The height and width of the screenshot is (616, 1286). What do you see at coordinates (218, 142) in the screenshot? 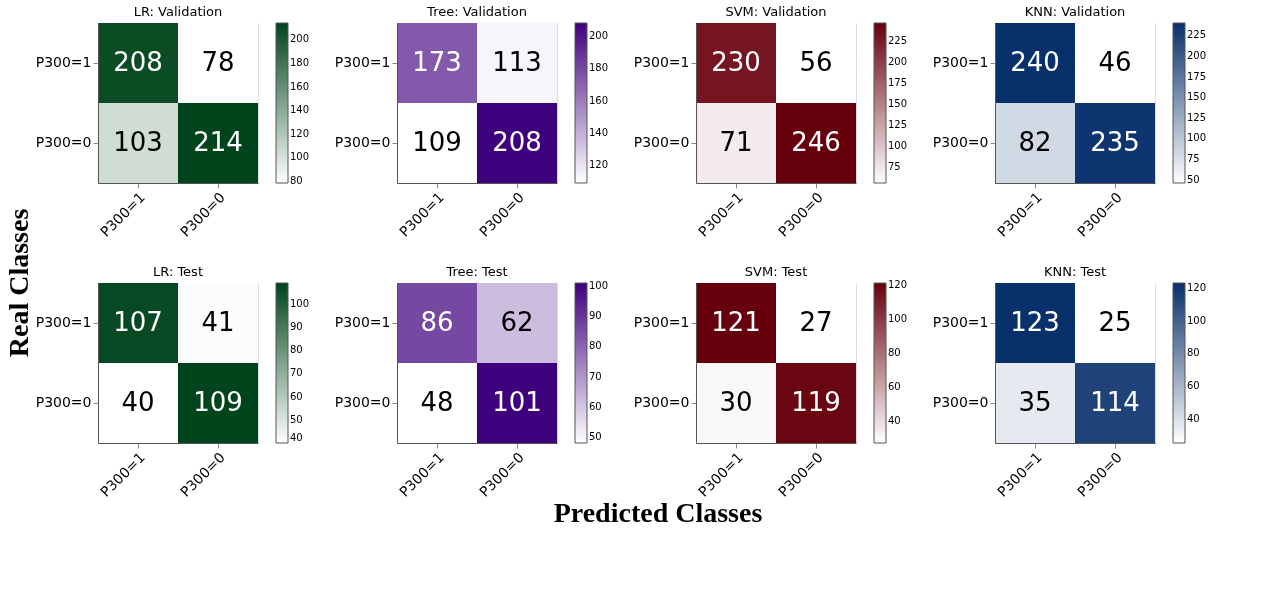
I see `data-label: 214` at bounding box center [218, 142].